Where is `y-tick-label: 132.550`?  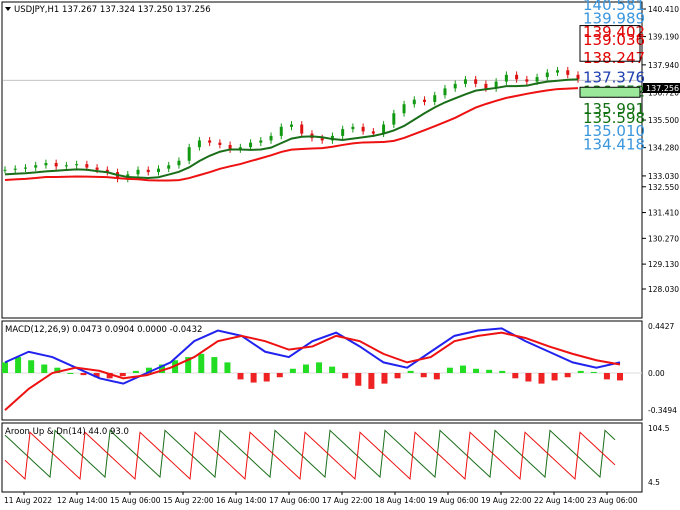 y-tick-label: 132.550 is located at coordinates (663, 187).